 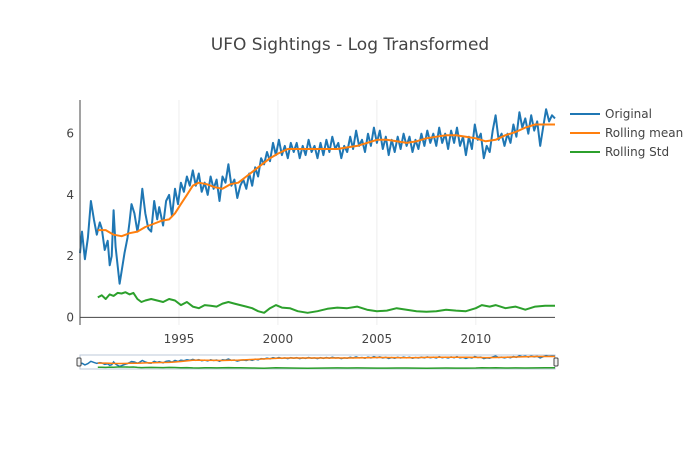 What do you see at coordinates (326, 360) in the screenshot?
I see `range-slider-line-rolling-mean` at bounding box center [326, 360].